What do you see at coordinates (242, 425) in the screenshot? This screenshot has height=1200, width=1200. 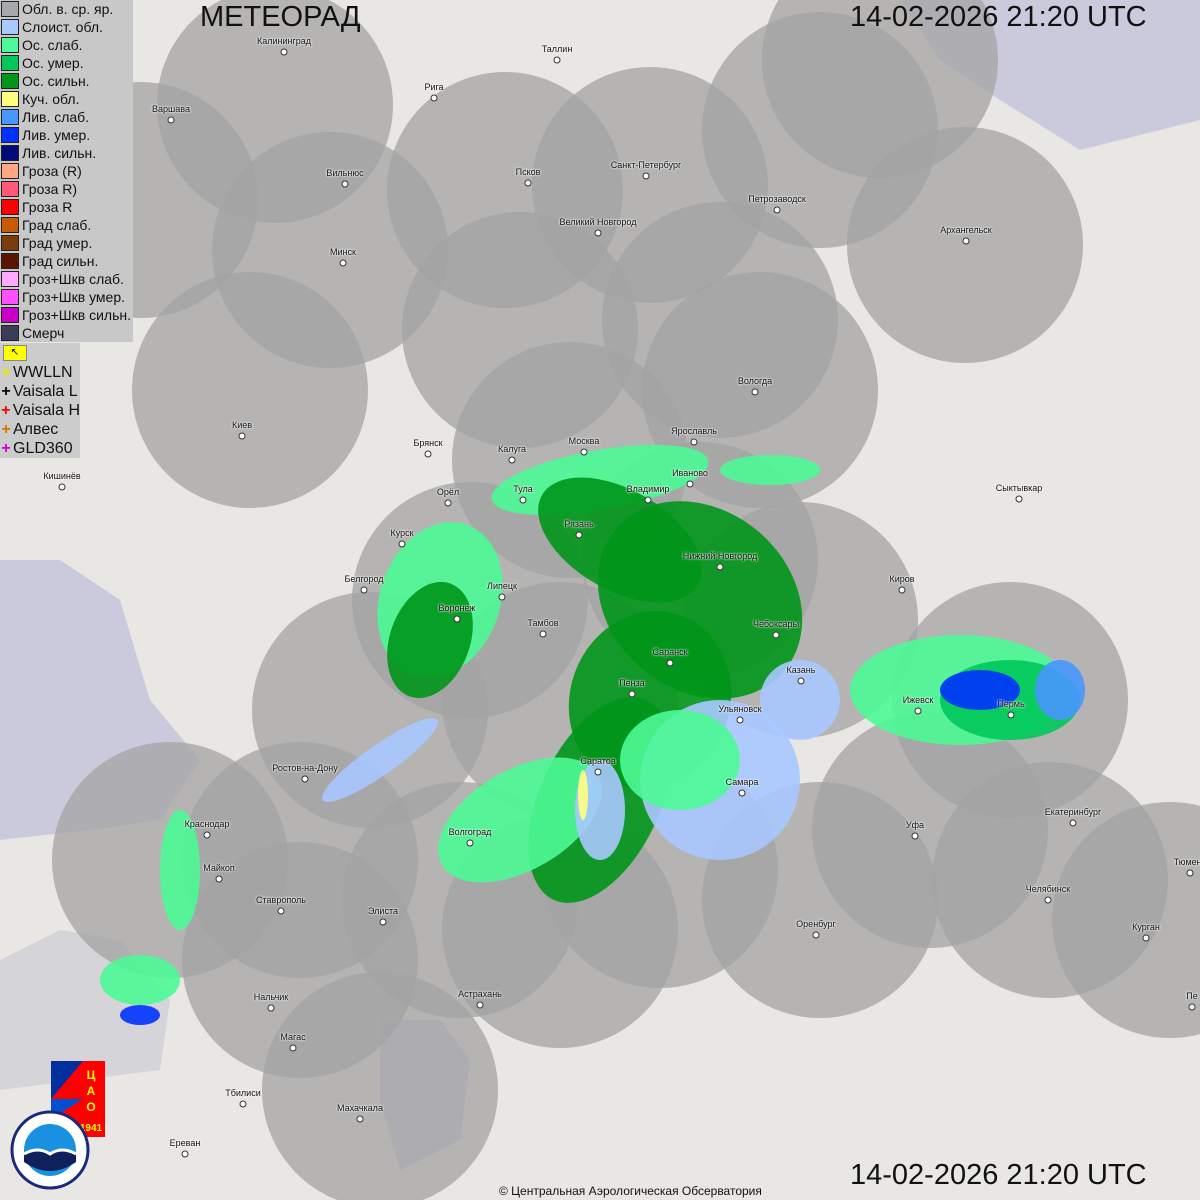 I see `city-label: Киев` at bounding box center [242, 425].